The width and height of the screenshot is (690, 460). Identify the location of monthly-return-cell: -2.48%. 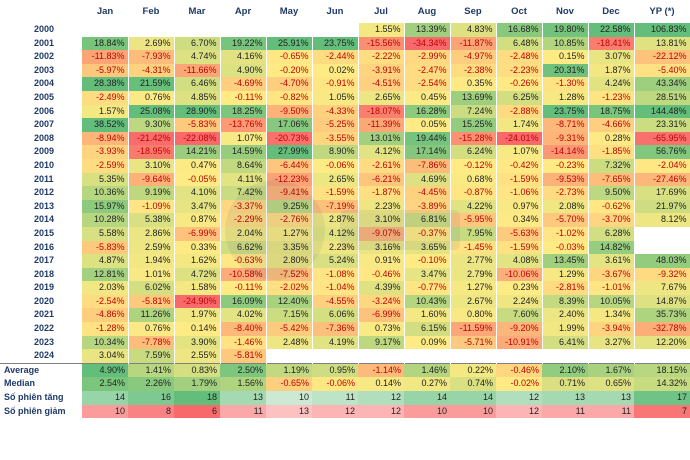
(519, 57).